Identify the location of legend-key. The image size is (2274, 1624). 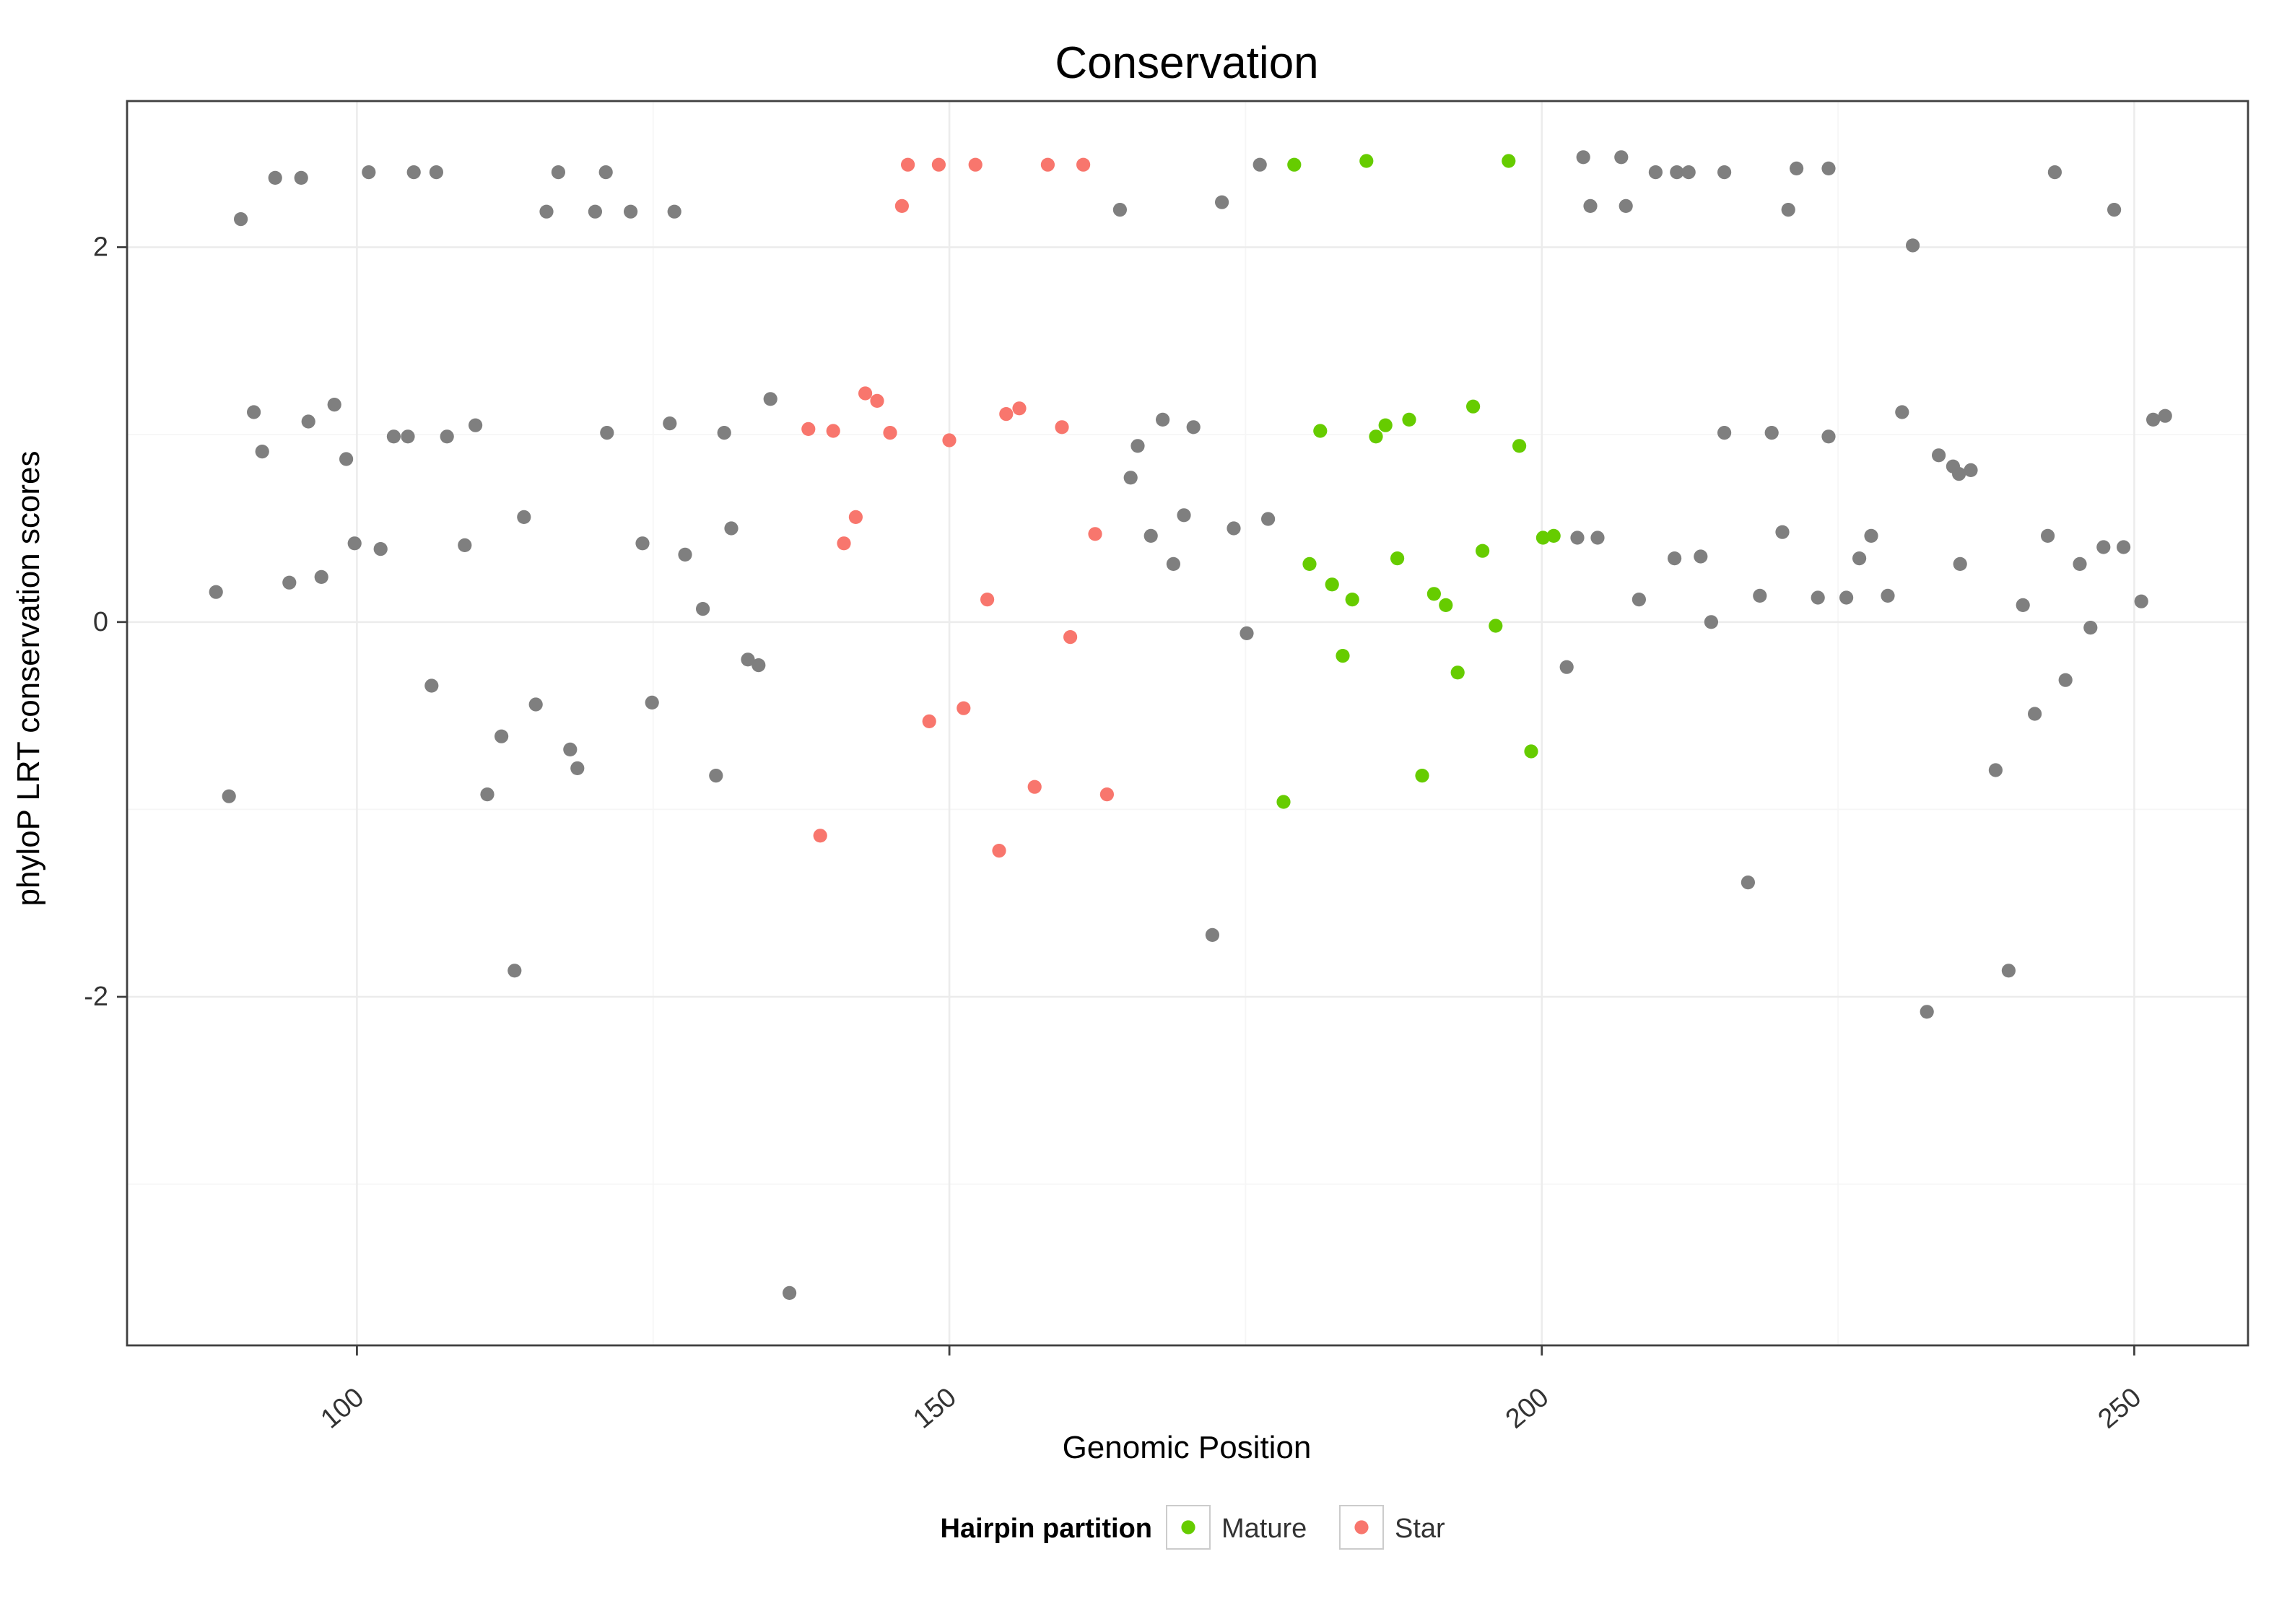
(1189, 1527).